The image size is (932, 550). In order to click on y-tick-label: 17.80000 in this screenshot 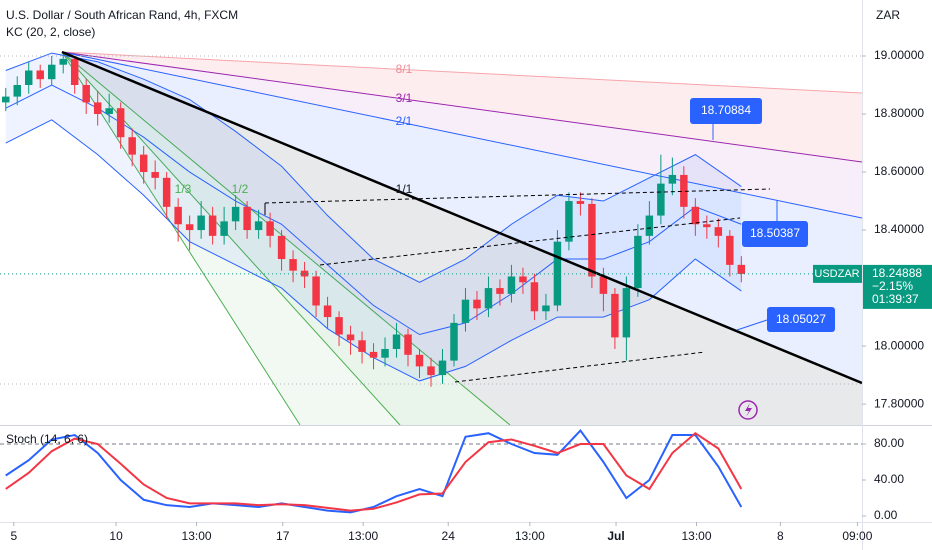, I will do `click(899, 403)`.